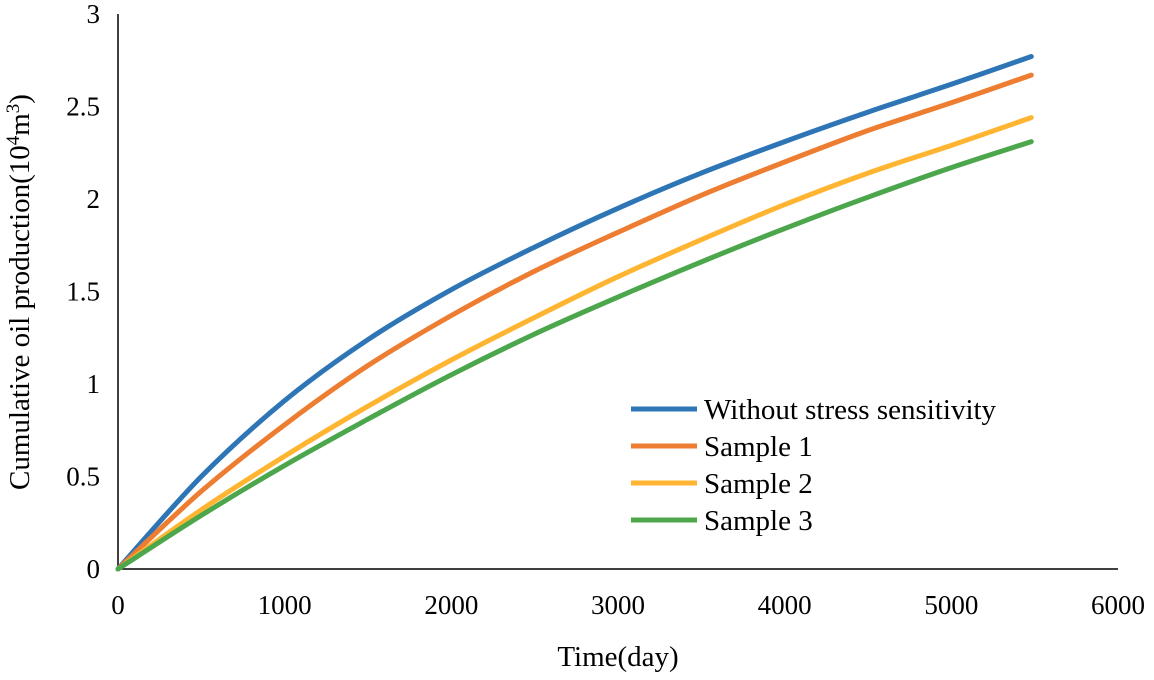  I want to click on y-axis-title-suffix: ), so click(20, 99).